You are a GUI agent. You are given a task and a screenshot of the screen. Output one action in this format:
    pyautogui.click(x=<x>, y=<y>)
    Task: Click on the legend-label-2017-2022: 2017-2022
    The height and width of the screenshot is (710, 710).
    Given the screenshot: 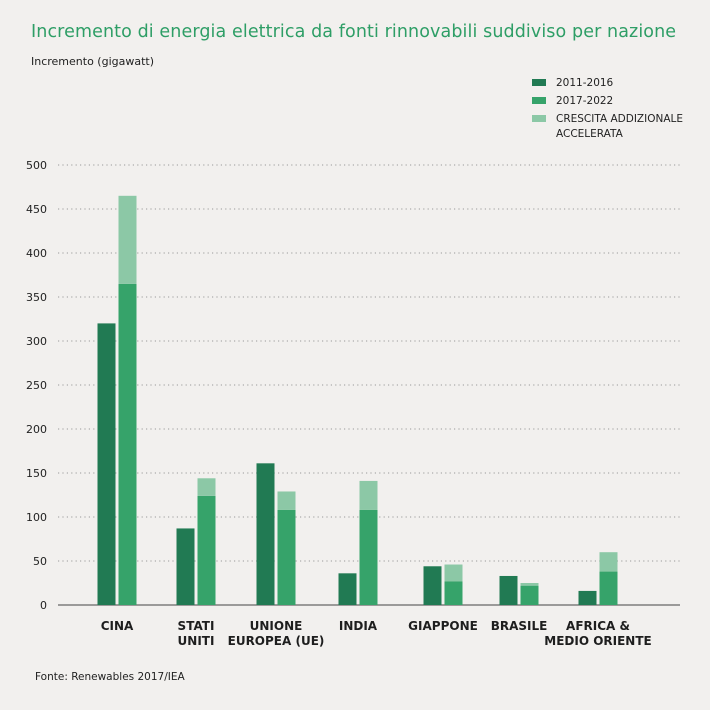 What is the action you would take?
    pyautogui.click(x=585, y=101)
    